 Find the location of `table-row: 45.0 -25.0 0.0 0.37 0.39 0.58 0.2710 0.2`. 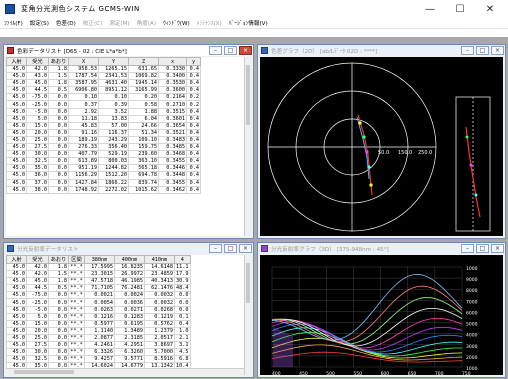

table-row: 45.0 -25.0 0.0 0.37 0.39 0.58 0.2710 0.2 is located at coordinates (103, 104).